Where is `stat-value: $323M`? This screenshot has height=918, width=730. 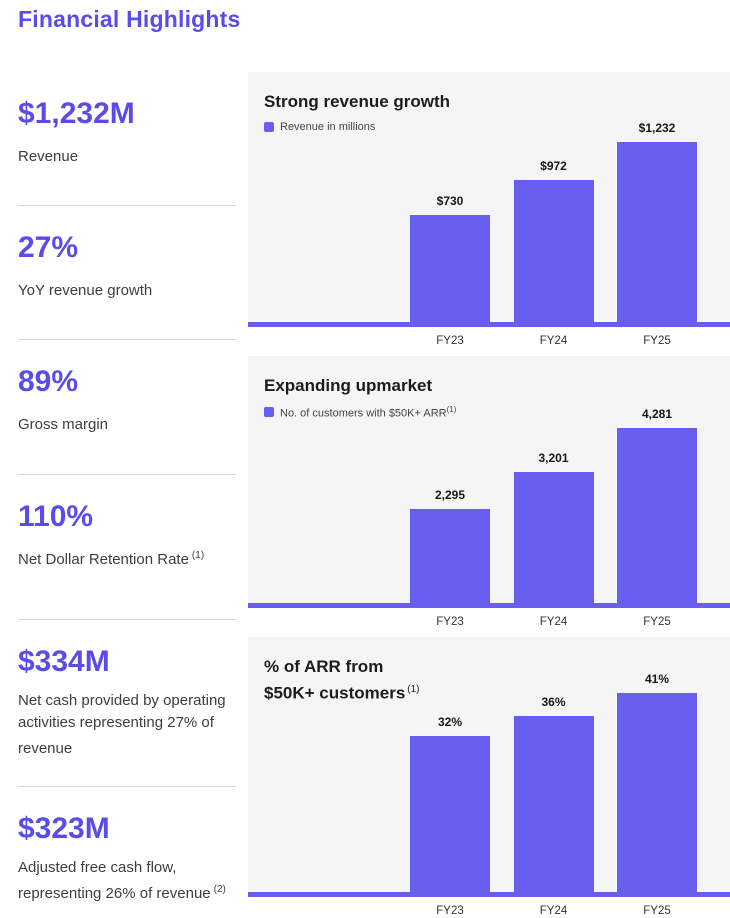 stat-value: $323M is located at coordinates (64, 828).